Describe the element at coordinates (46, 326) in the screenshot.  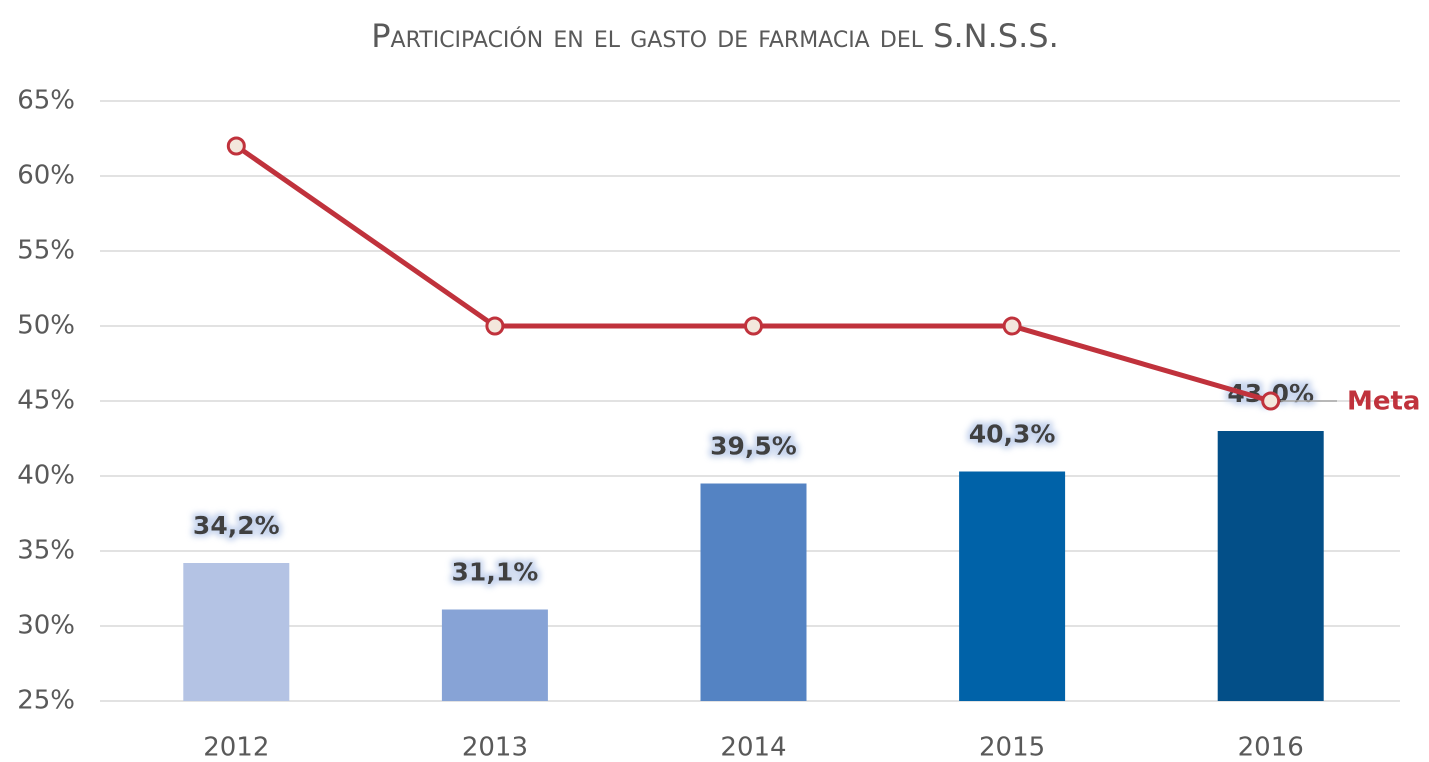
I see `y-tick-label: 50%` at that location.